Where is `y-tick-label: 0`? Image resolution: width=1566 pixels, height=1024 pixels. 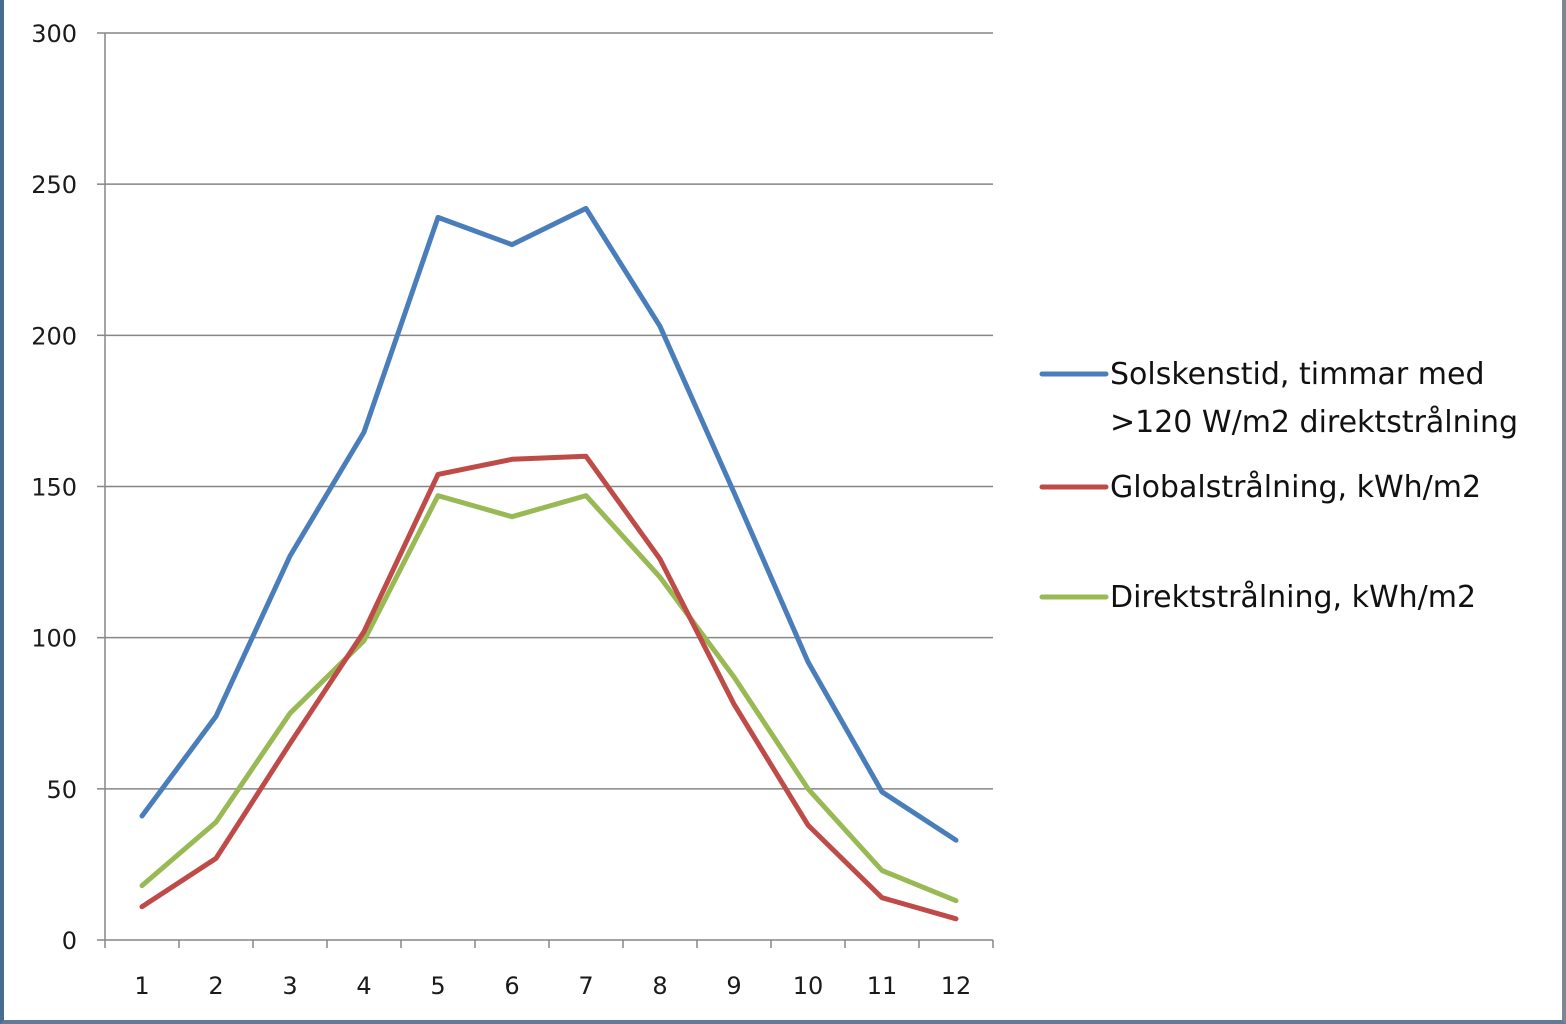 y-tick-label: 0 is located at coordinates (69, 941).